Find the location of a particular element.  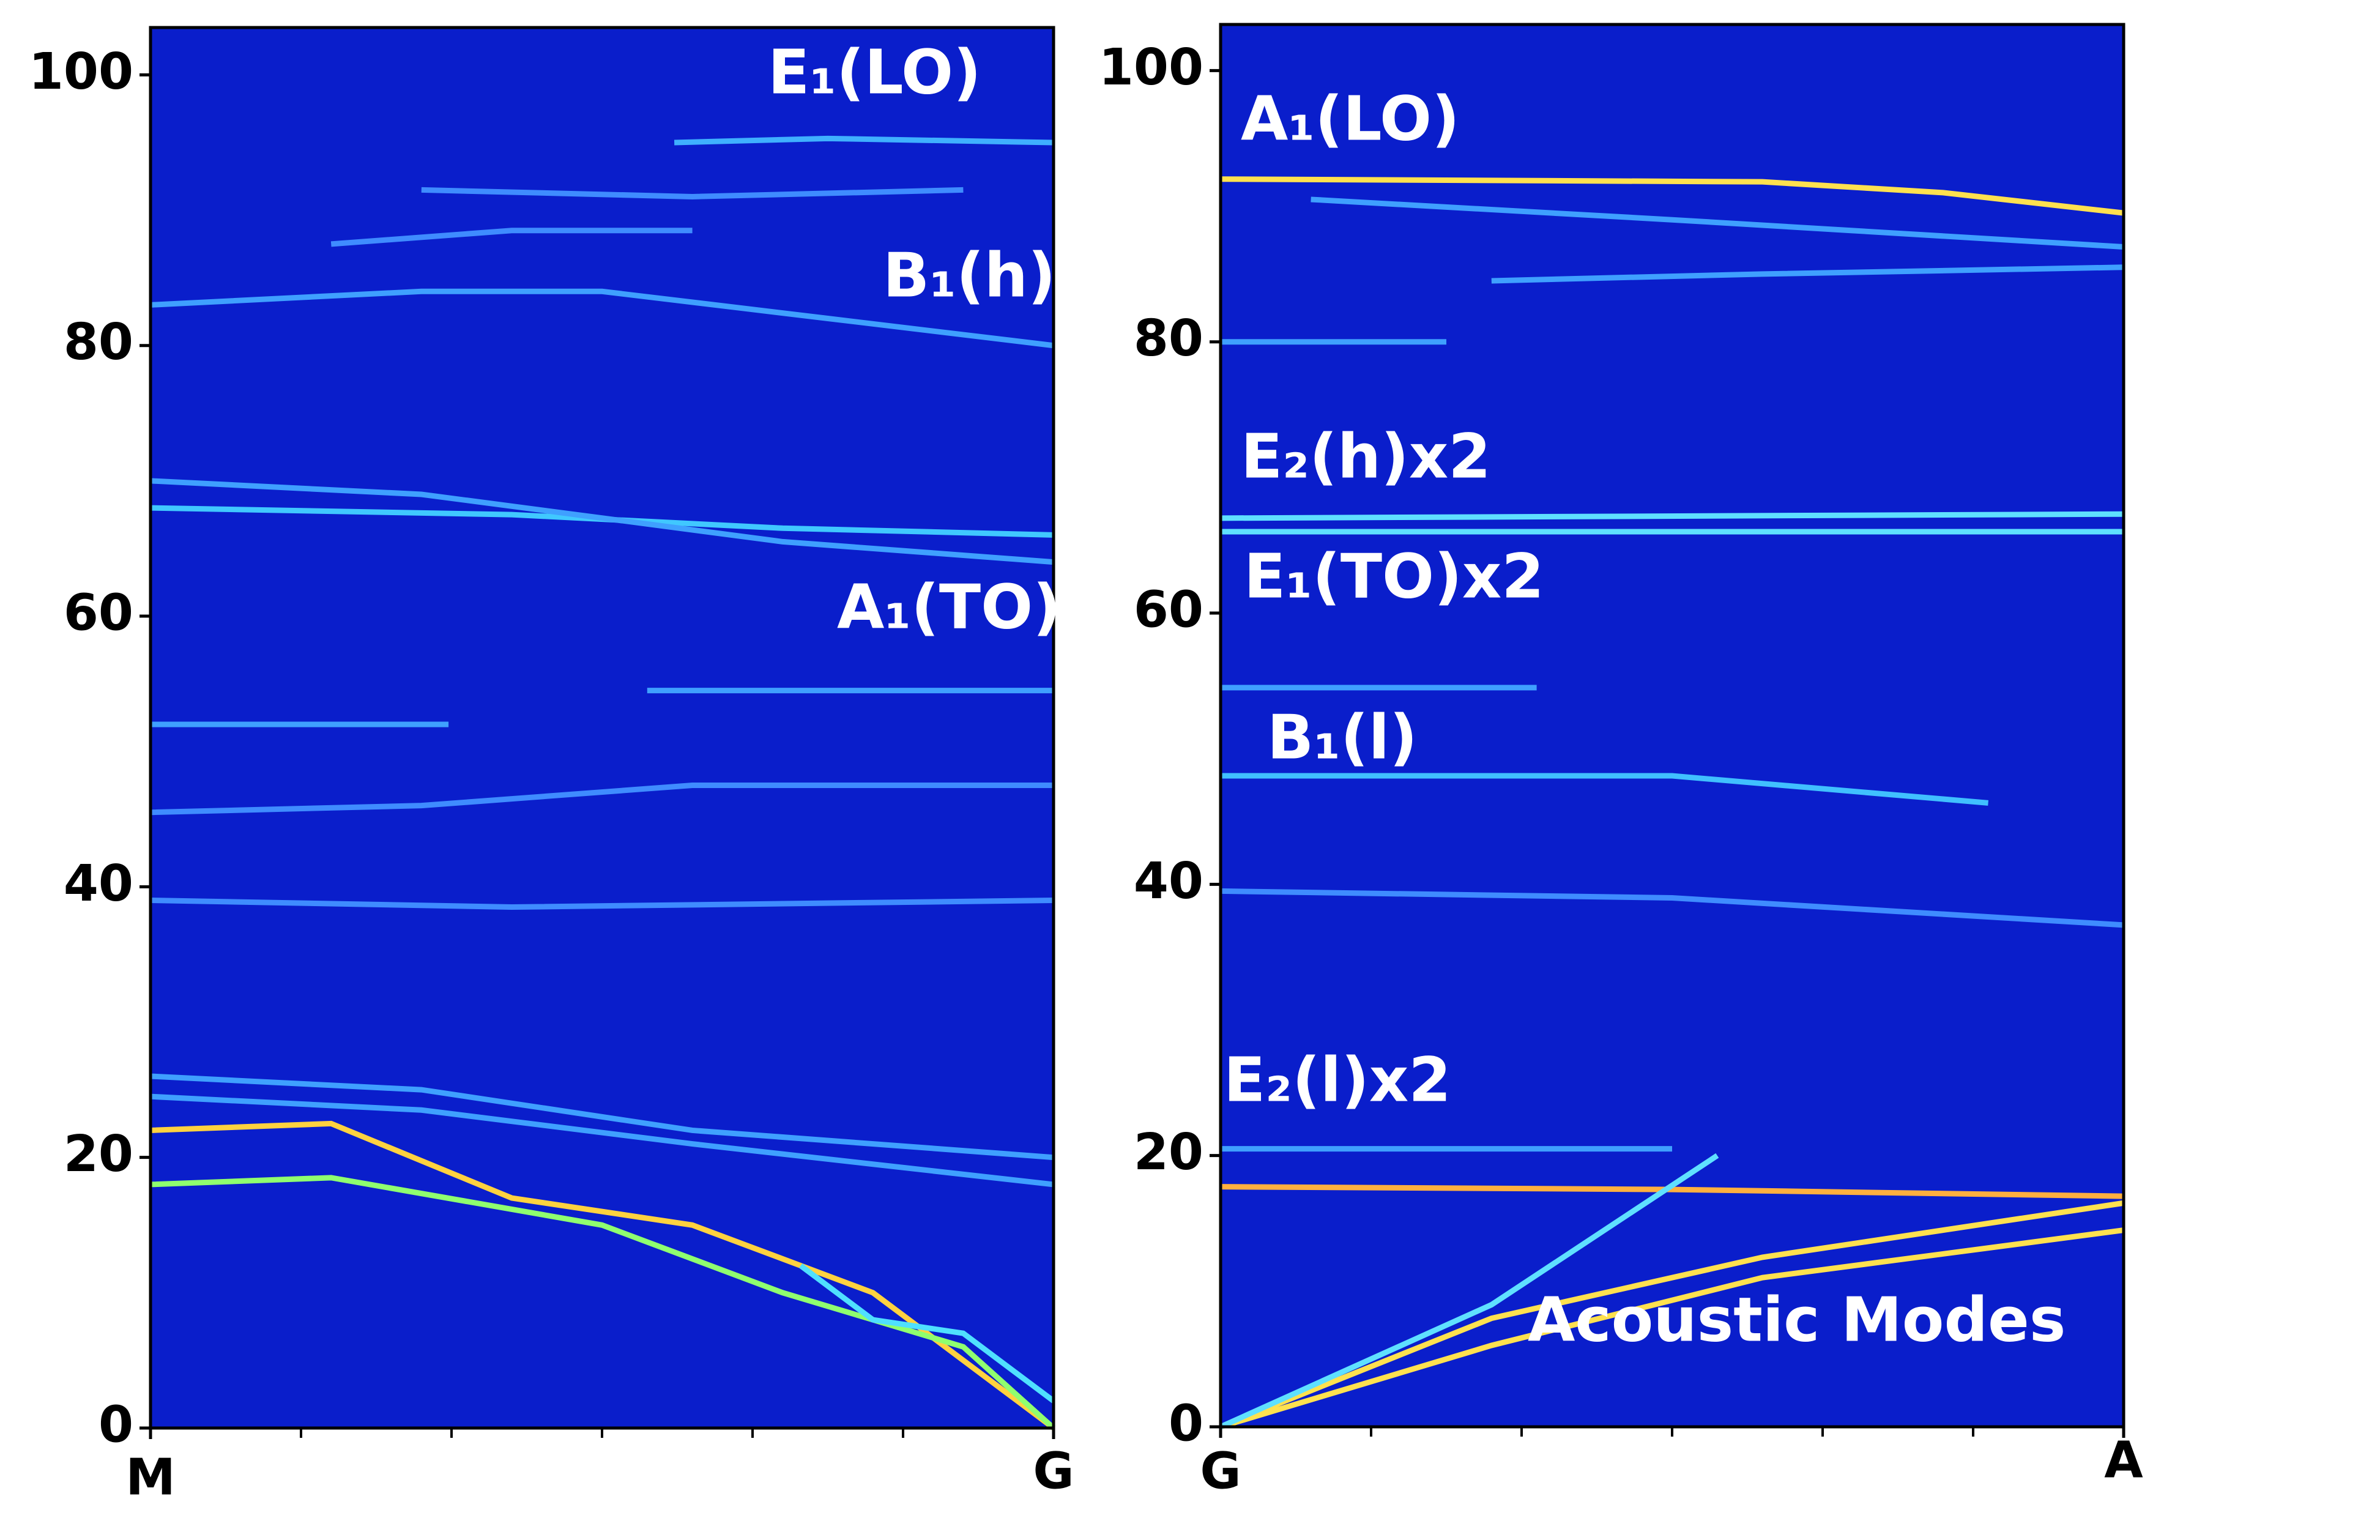

mode-annotation: B₁(l) is located at coordinates (1343, 737).